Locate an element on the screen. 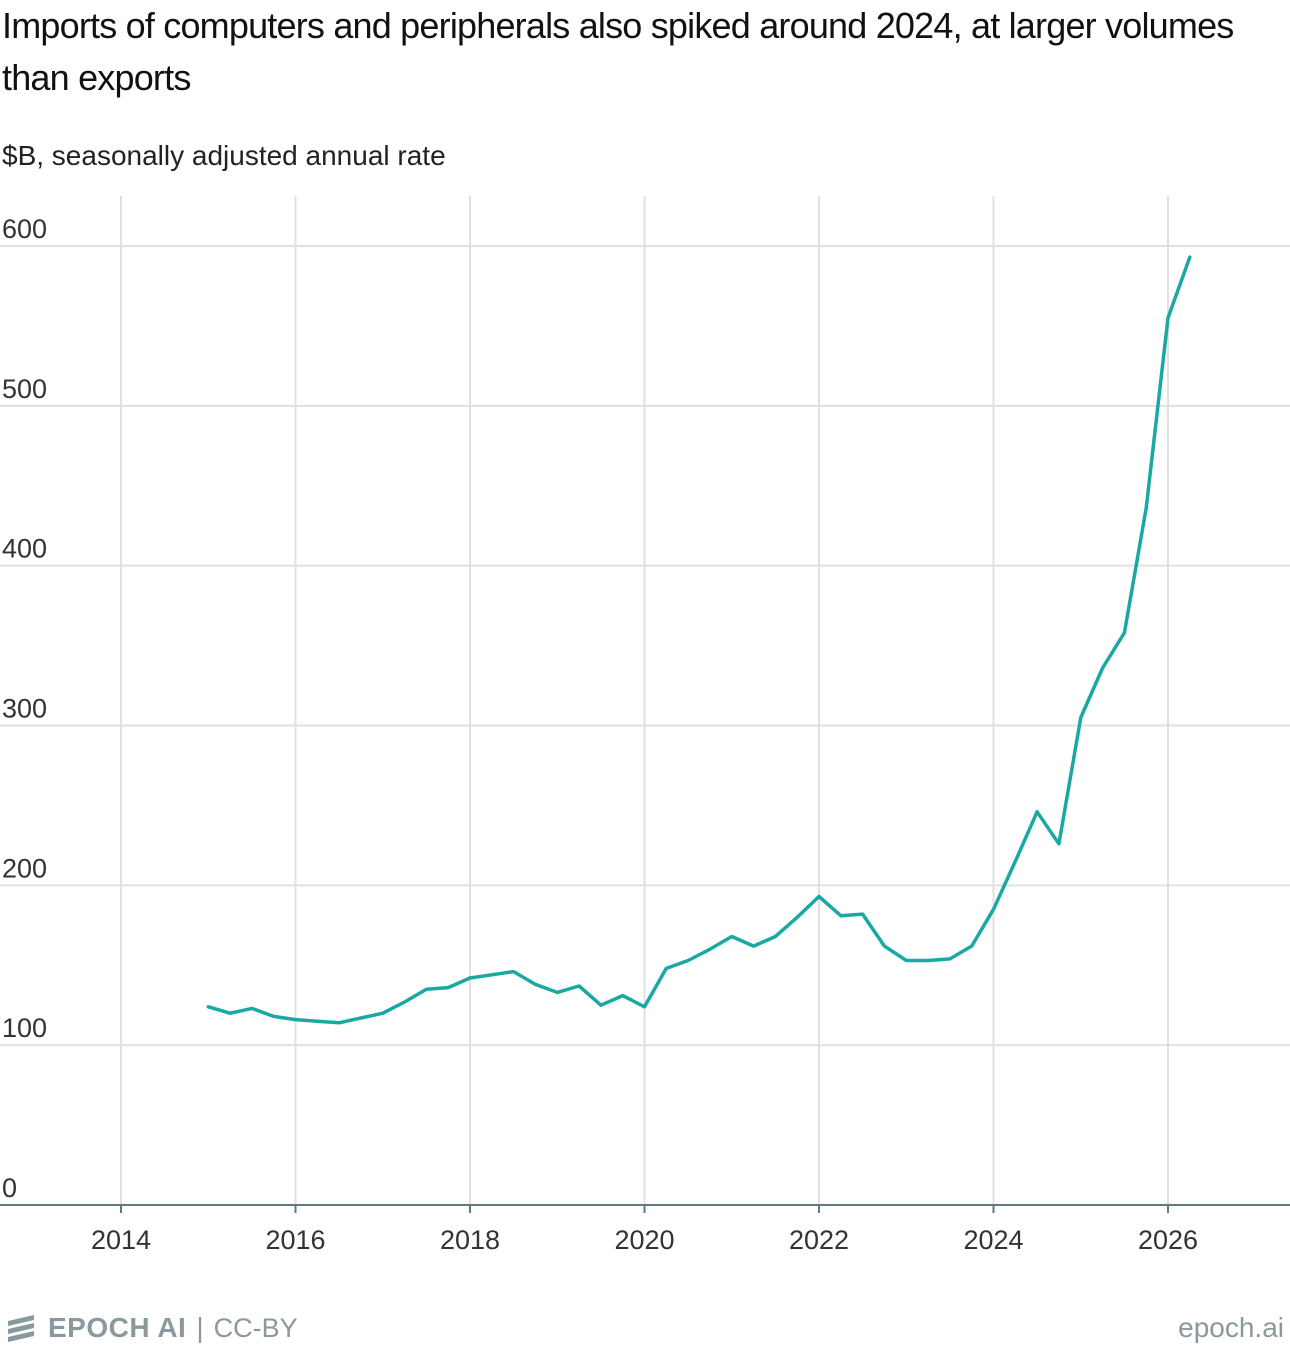  x-tick-label-2022: 2022 is located at coordinates (819, 1240).